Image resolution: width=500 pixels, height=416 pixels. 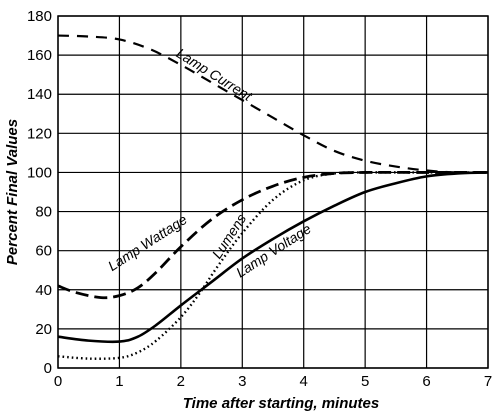 What do you see at coordinates (181, 381) in the screenshot?
I see `x-tick-label: 2` at bounding box center [181, 381].